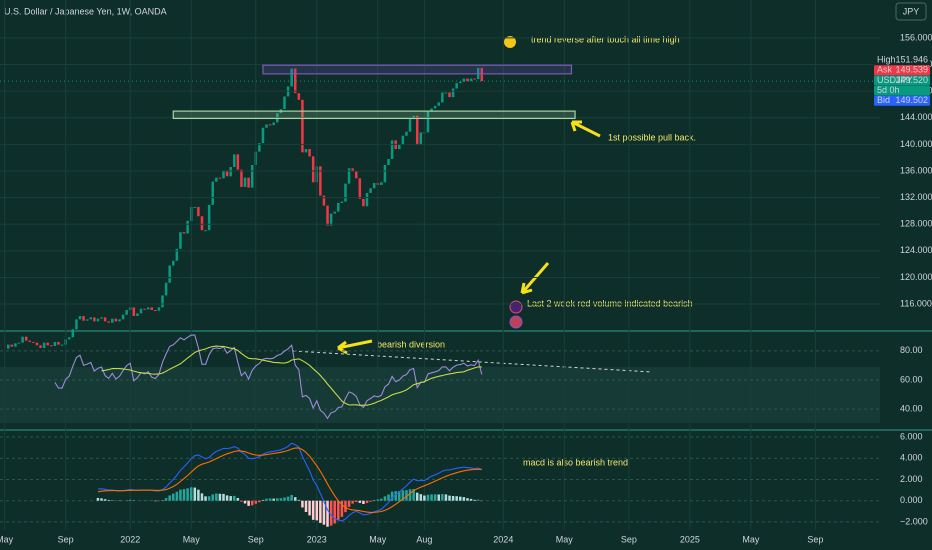 The width and height of the screenshot is (932, 550). I want to click on price-label-value: 149.520, so click(911, 80).